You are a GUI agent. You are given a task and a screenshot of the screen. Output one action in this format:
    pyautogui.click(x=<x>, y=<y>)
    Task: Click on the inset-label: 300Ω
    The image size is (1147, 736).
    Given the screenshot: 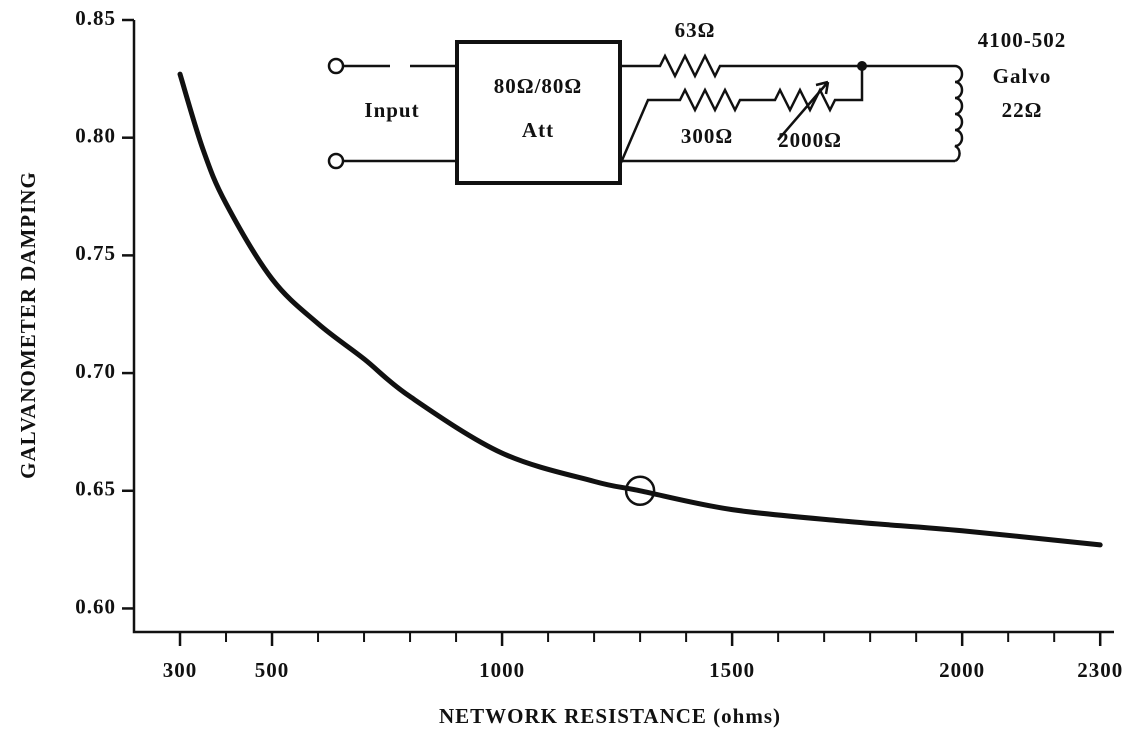 What is the action you would take?
    pyautogui.click(x=707, y=136)
    